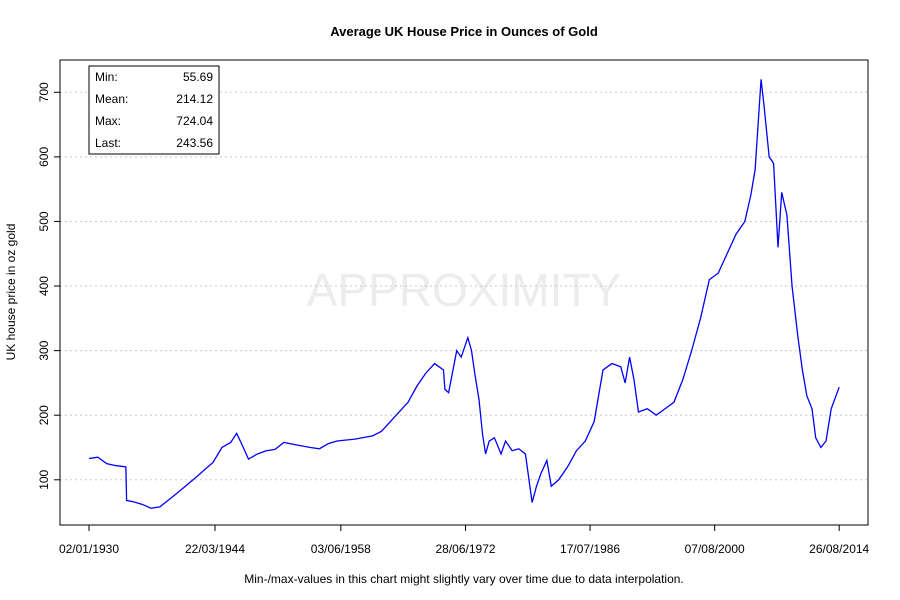 This screenshot has height=600, width=900. I want to click on x-tick-label: 26/08/2014, so click(839, 549).